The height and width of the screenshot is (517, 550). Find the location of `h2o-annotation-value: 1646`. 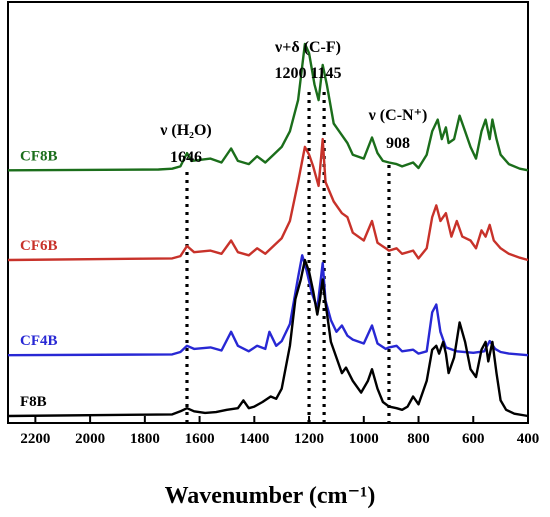

h2o-annotation-value: 1646 is located at coordinates (186, 157).